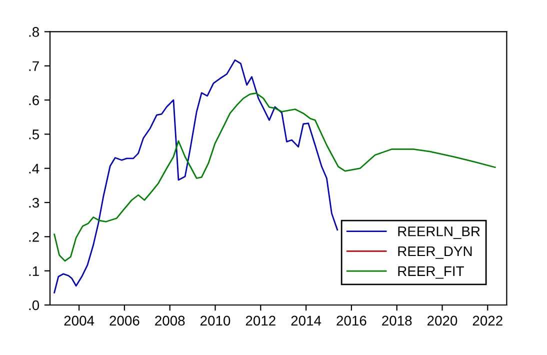  I want to click on y-tick-label: .3, so click(34, 203).